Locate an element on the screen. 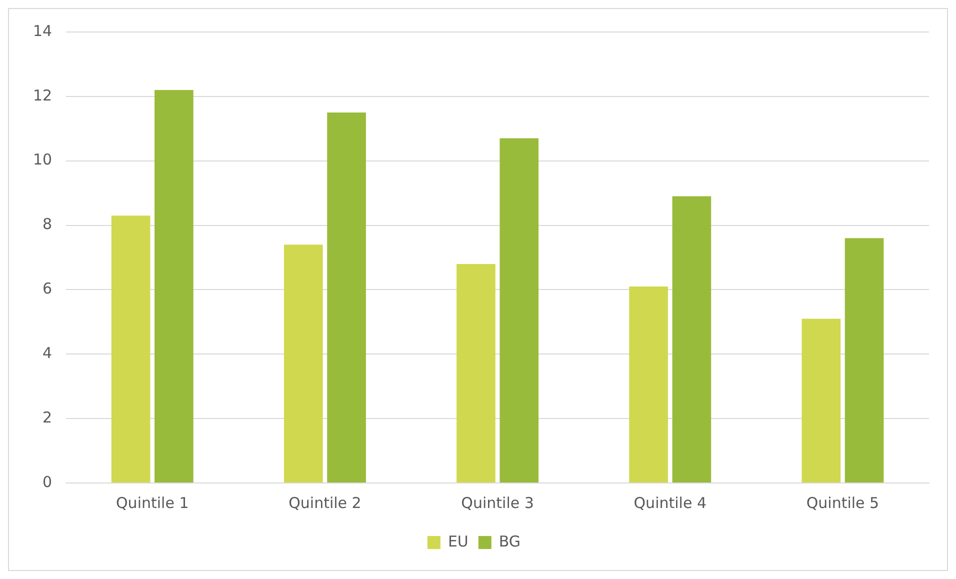 This screenshot has width=956, height=579. y-tick-label: 10 is located at coordinates (42, 159).